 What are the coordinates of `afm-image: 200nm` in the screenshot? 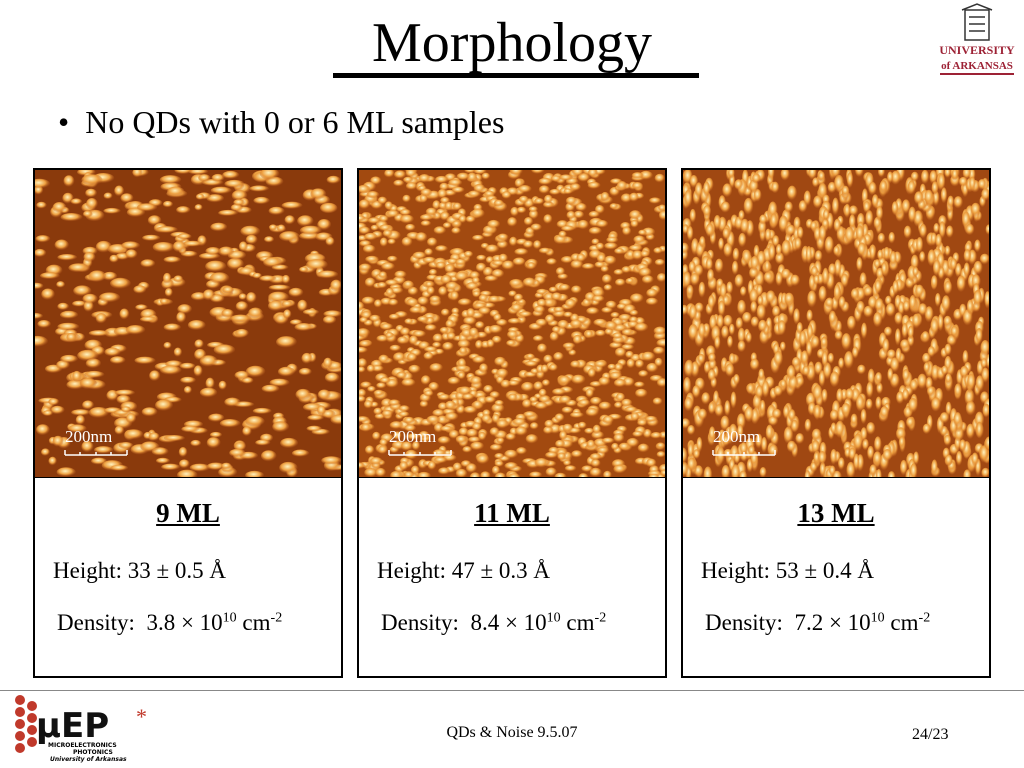 It's located at (836, 324).